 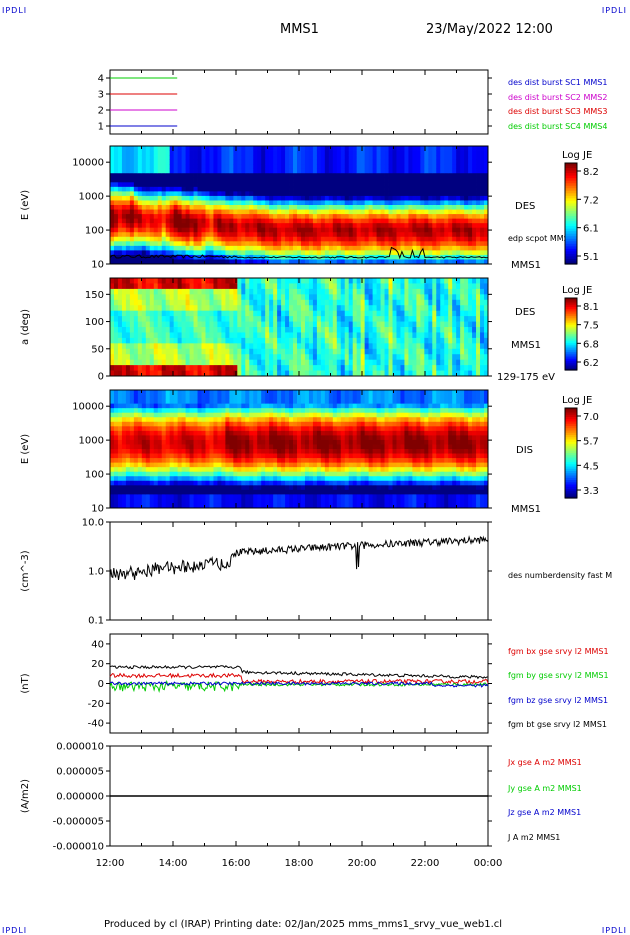 What do you see at coordinates (101, 95) in the screenshot?
I see `burst-ytick-label: 3` at bounding box center [101, 95].